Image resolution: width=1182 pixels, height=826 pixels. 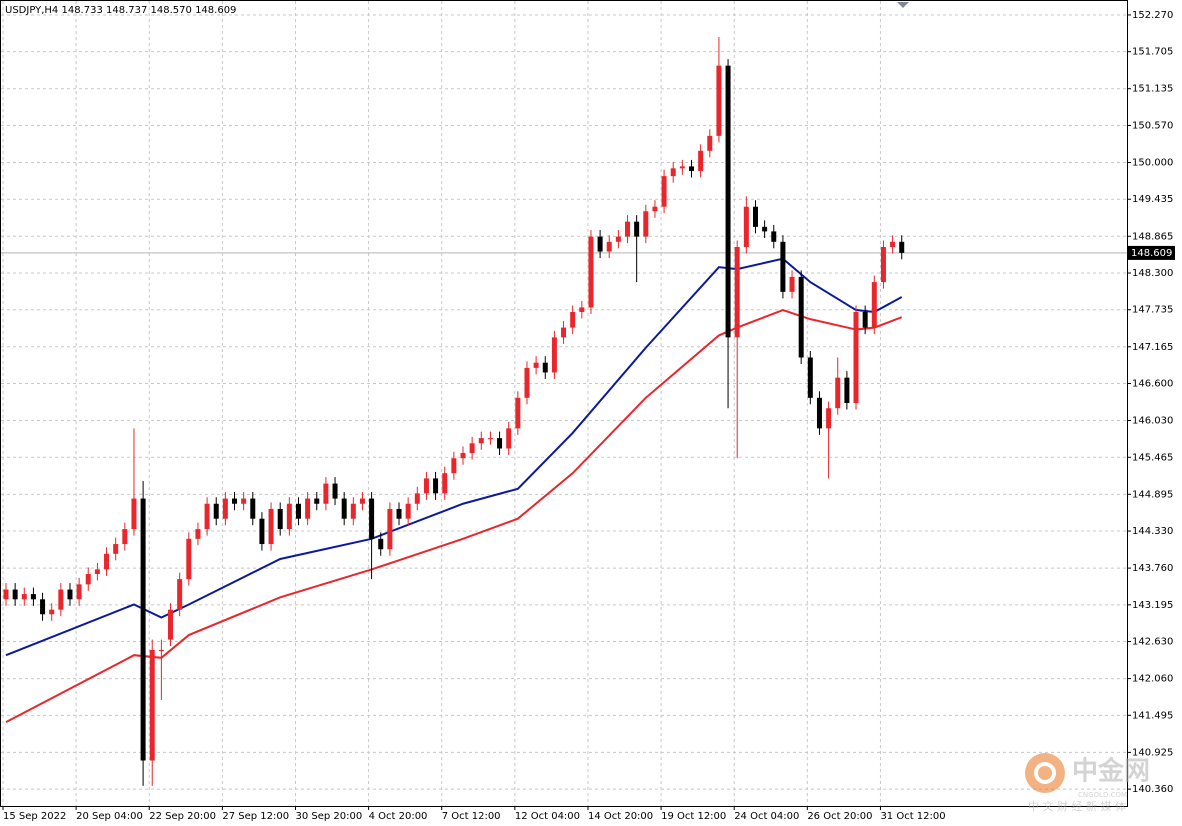 I want to click on y-tick-label: 150.570, so click(x=1152, y=125).